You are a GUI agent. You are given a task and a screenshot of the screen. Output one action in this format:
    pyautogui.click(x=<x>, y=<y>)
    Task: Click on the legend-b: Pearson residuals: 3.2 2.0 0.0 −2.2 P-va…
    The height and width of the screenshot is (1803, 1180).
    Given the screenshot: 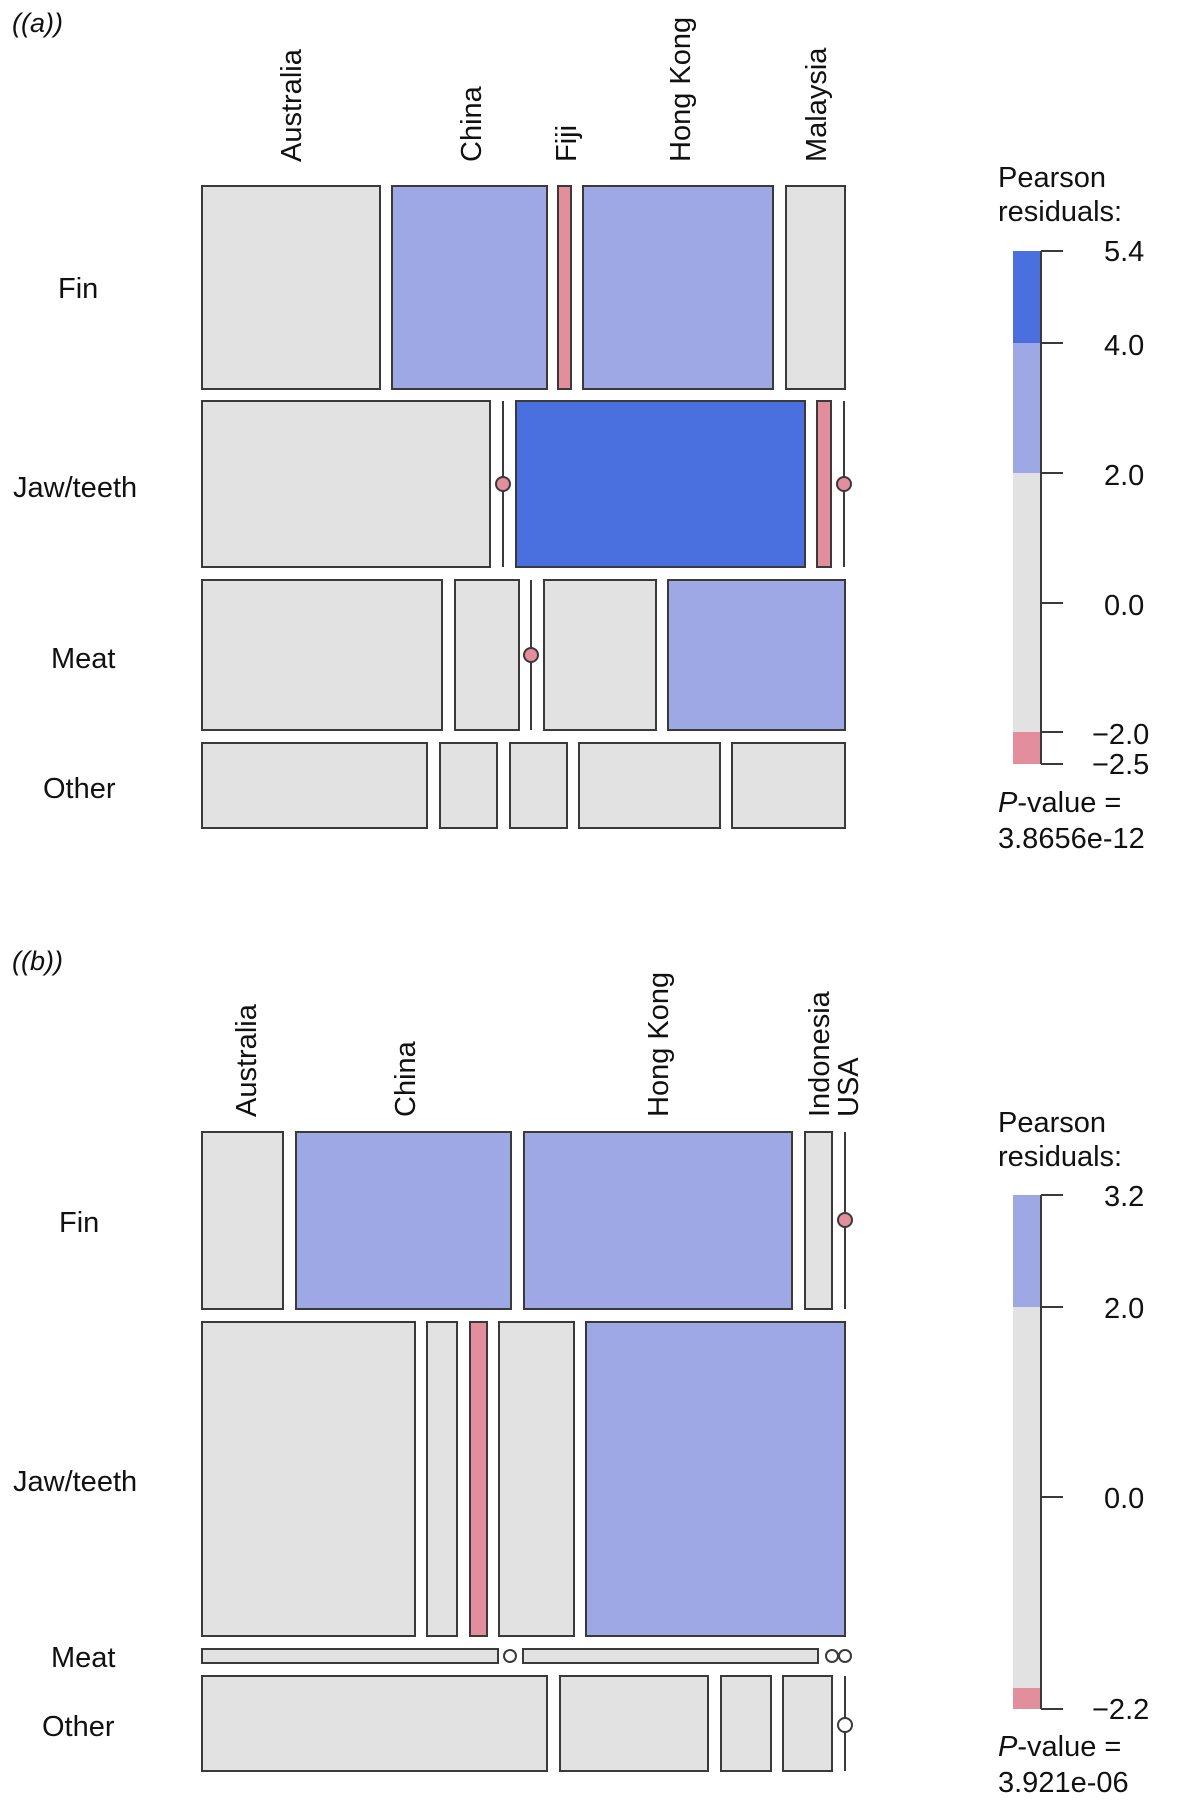 What is the action you would take?
    pyautogui.click(x=1073, y=1453)
    